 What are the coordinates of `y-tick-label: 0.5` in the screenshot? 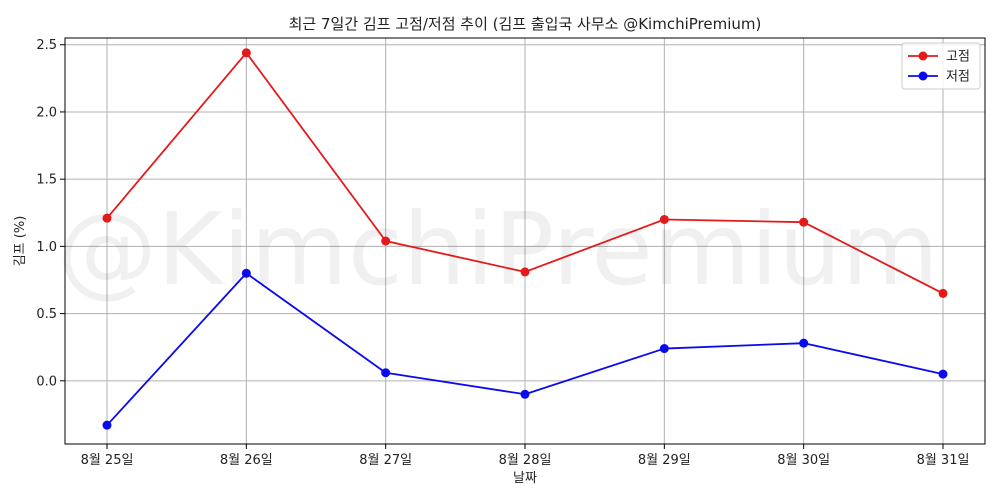 It's located at (46, 314).